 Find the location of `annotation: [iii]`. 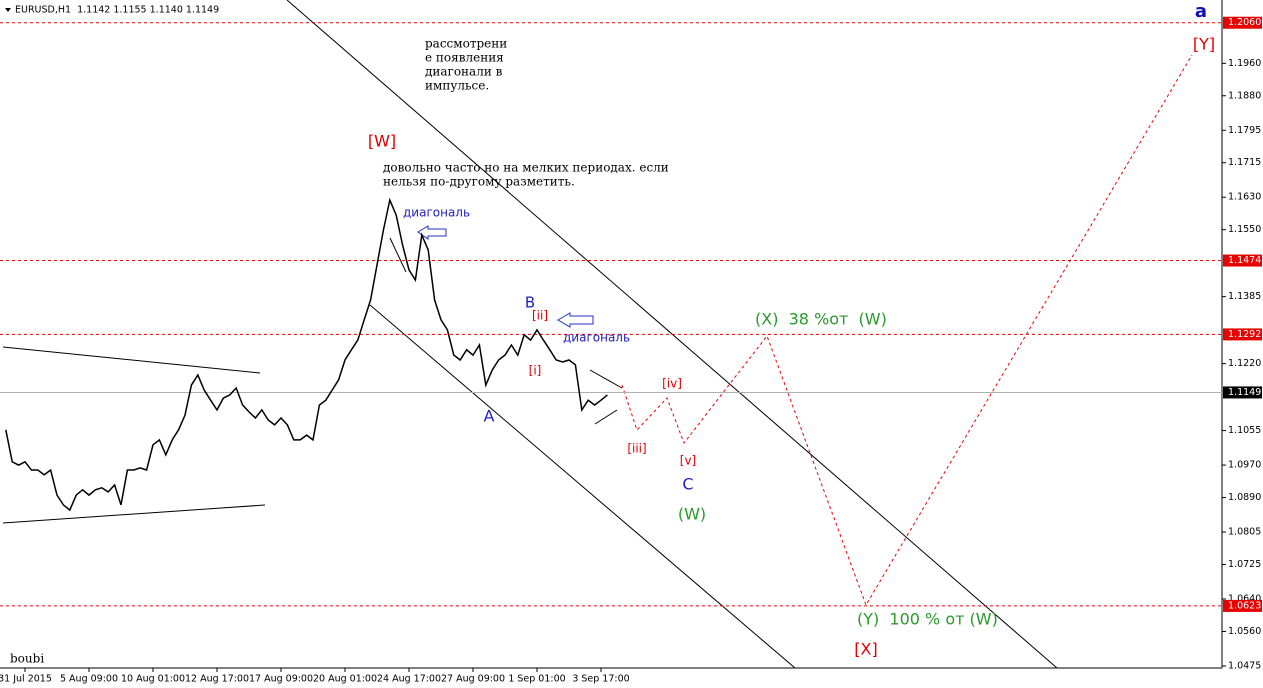

annotation: [iii] is located at coordinates (636, 449).